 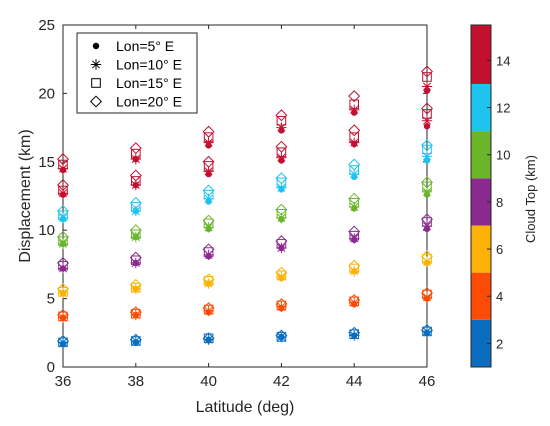 What do you see at coordinates (96, 101) in the screenshot?
I see `legend-marker-diamond` at bounding box center [96, 101].